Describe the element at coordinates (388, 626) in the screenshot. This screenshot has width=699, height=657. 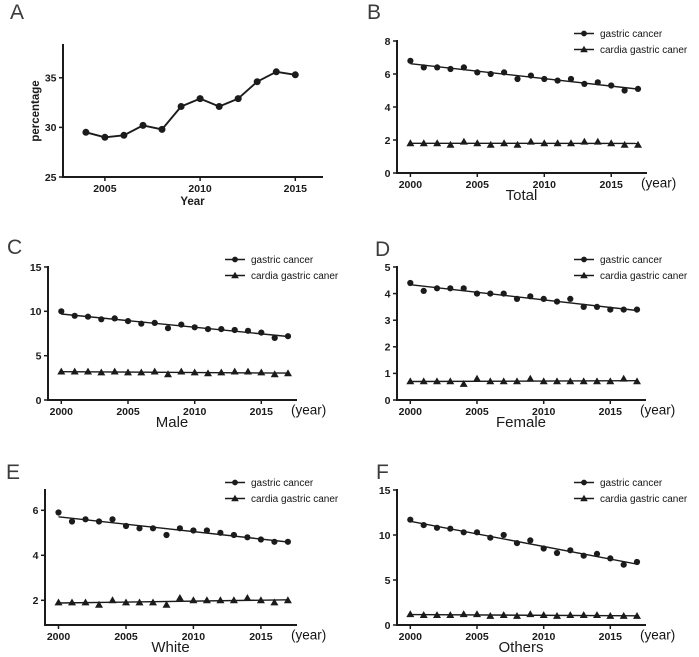
I see `y-tick-label: 0` at that location.